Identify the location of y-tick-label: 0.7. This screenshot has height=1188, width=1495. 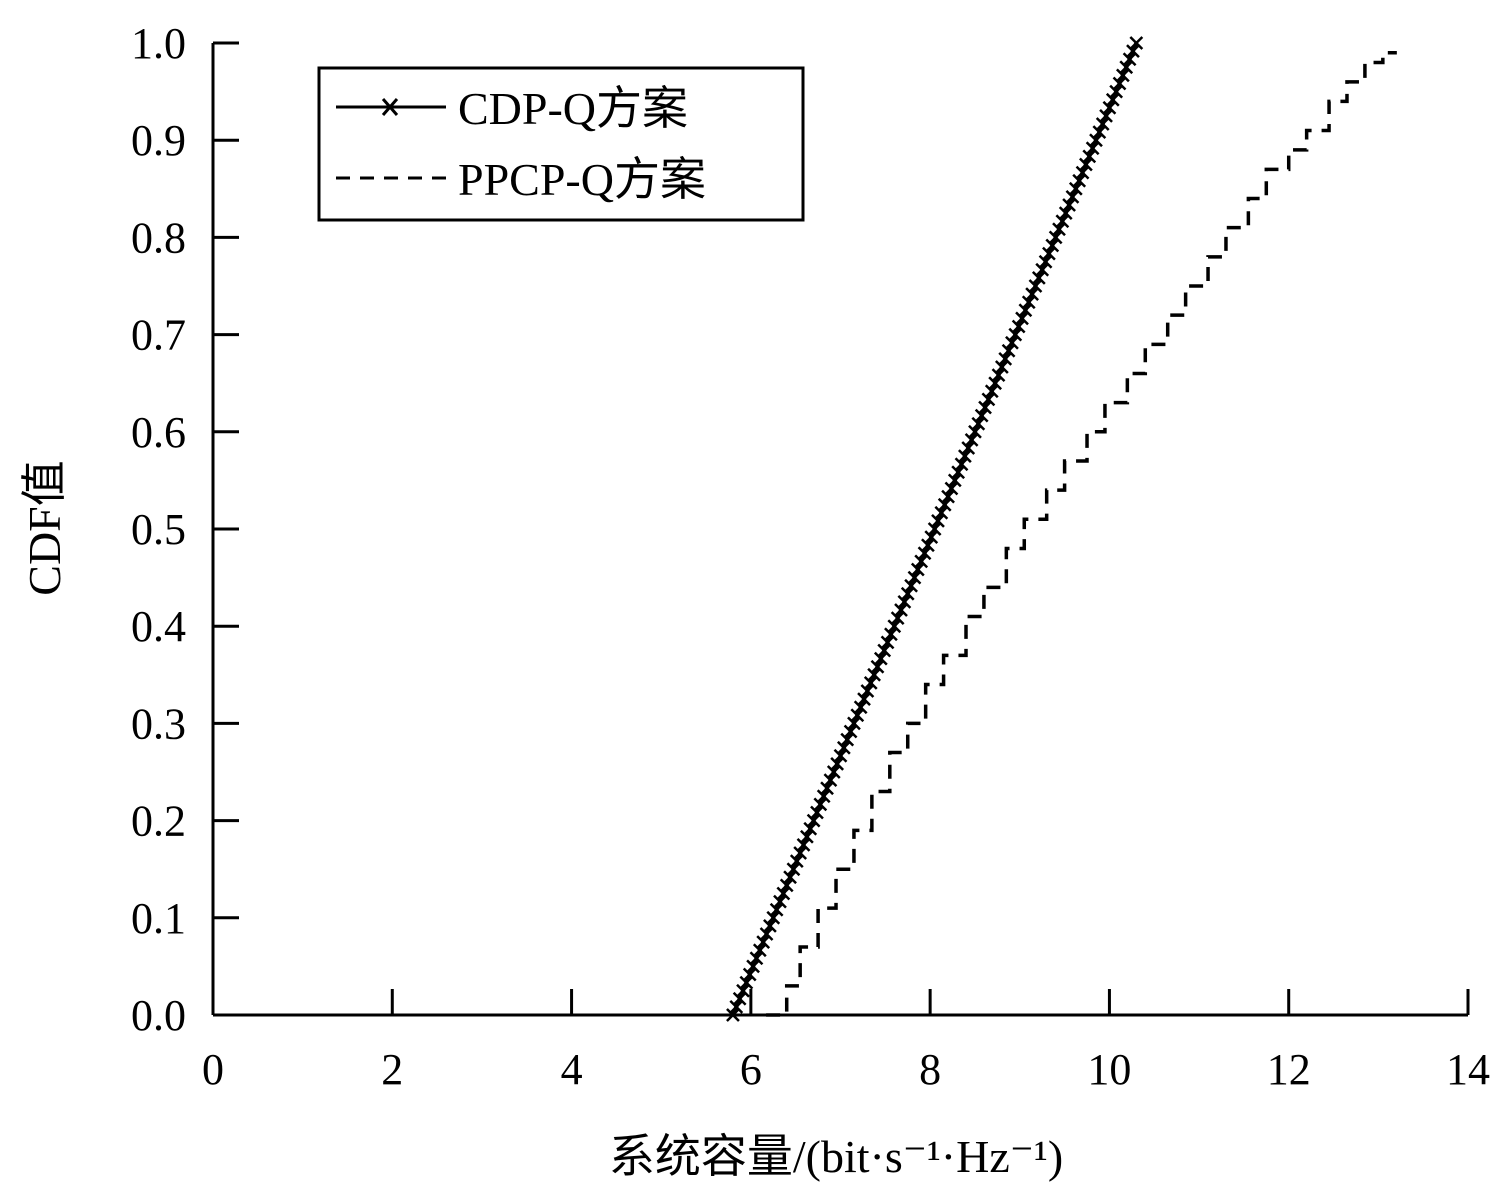
(158, 335).